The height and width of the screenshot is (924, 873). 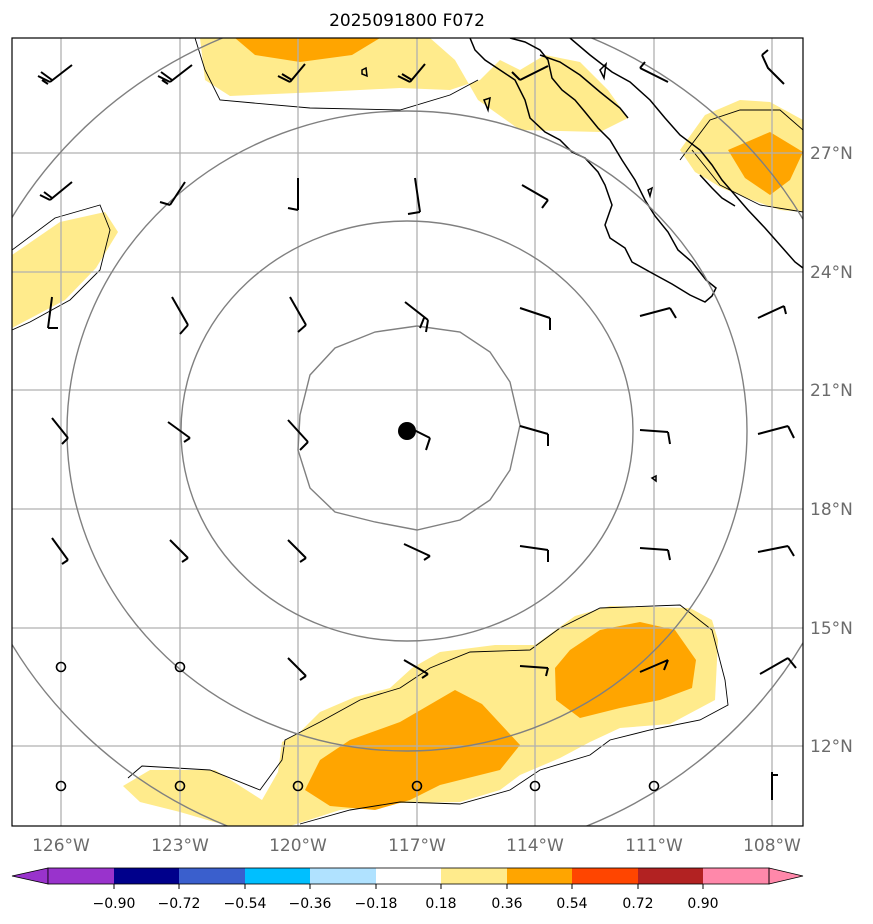 I want to click on figure-title: 2025091800 F072, so click(x=407, y=21).